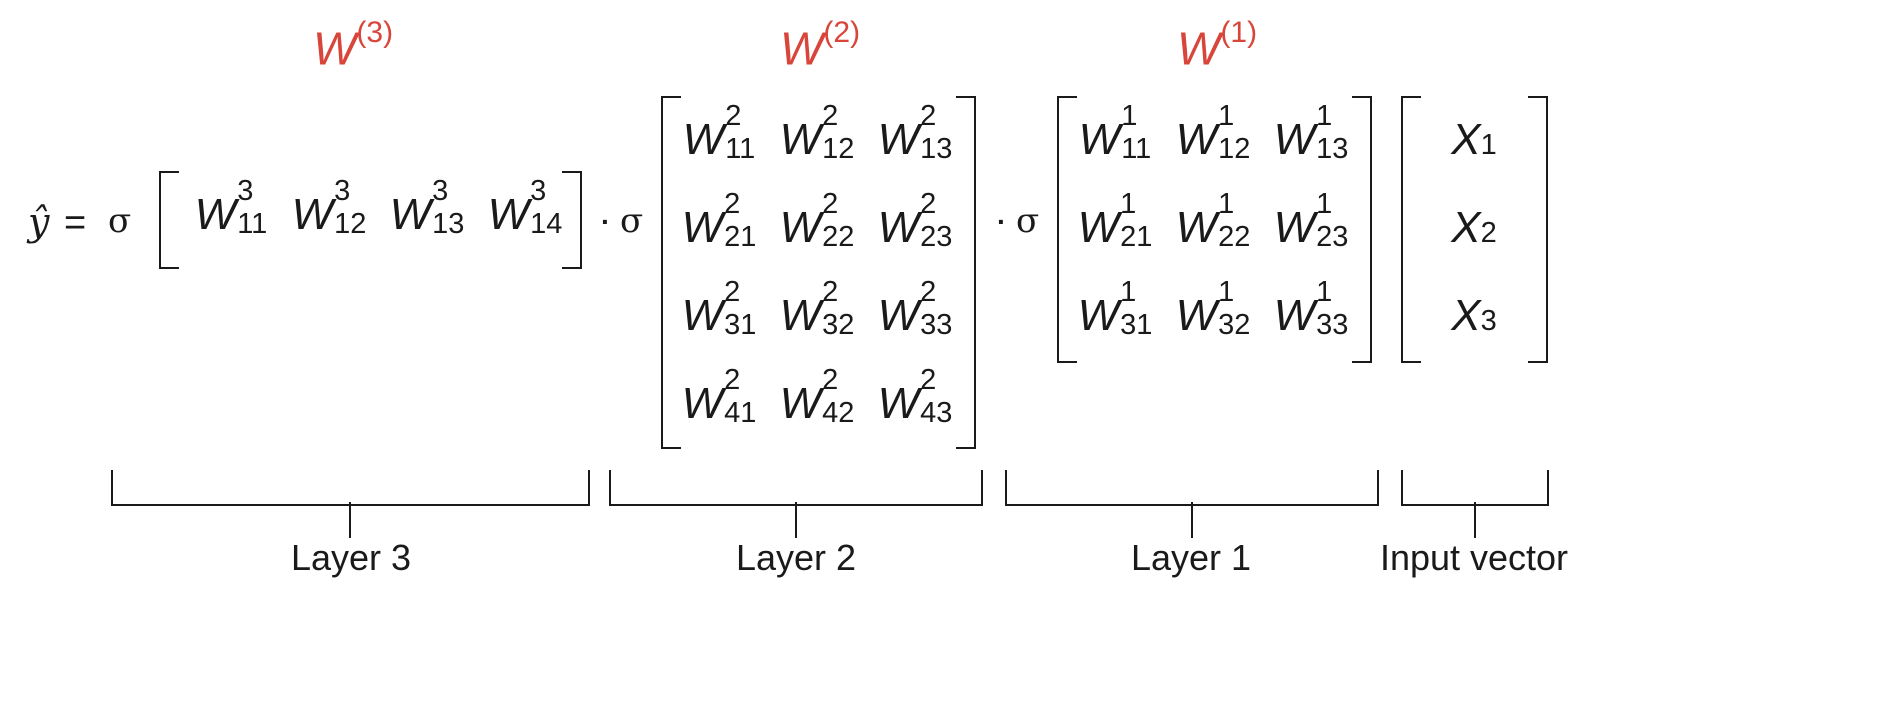 This screenshot has height=726, width=1902. What do you see at coordinates (1311, 316) in the screenshot?
I see `matrix-entry: W 1 33` at bounding box center [1311, 316].